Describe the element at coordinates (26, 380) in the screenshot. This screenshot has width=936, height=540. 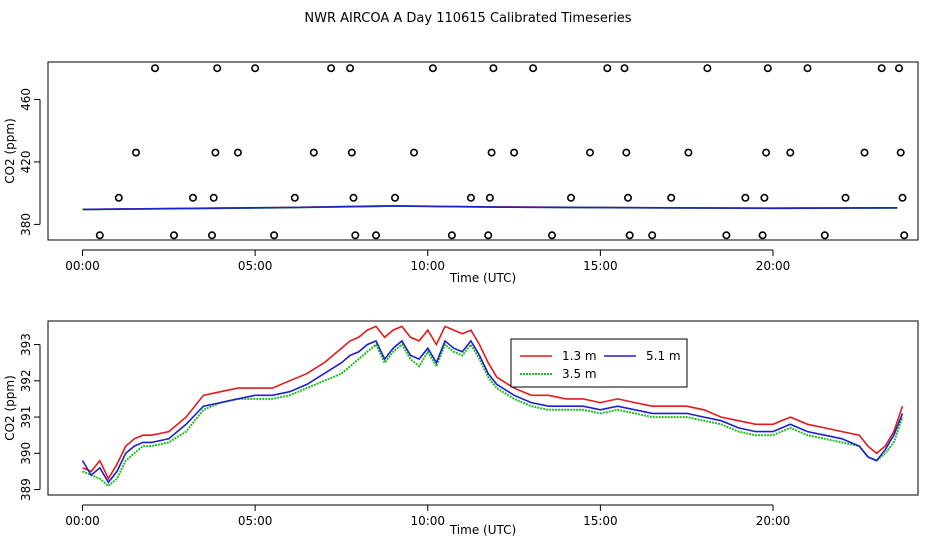
I see `y-tick-label: 392` at that location.